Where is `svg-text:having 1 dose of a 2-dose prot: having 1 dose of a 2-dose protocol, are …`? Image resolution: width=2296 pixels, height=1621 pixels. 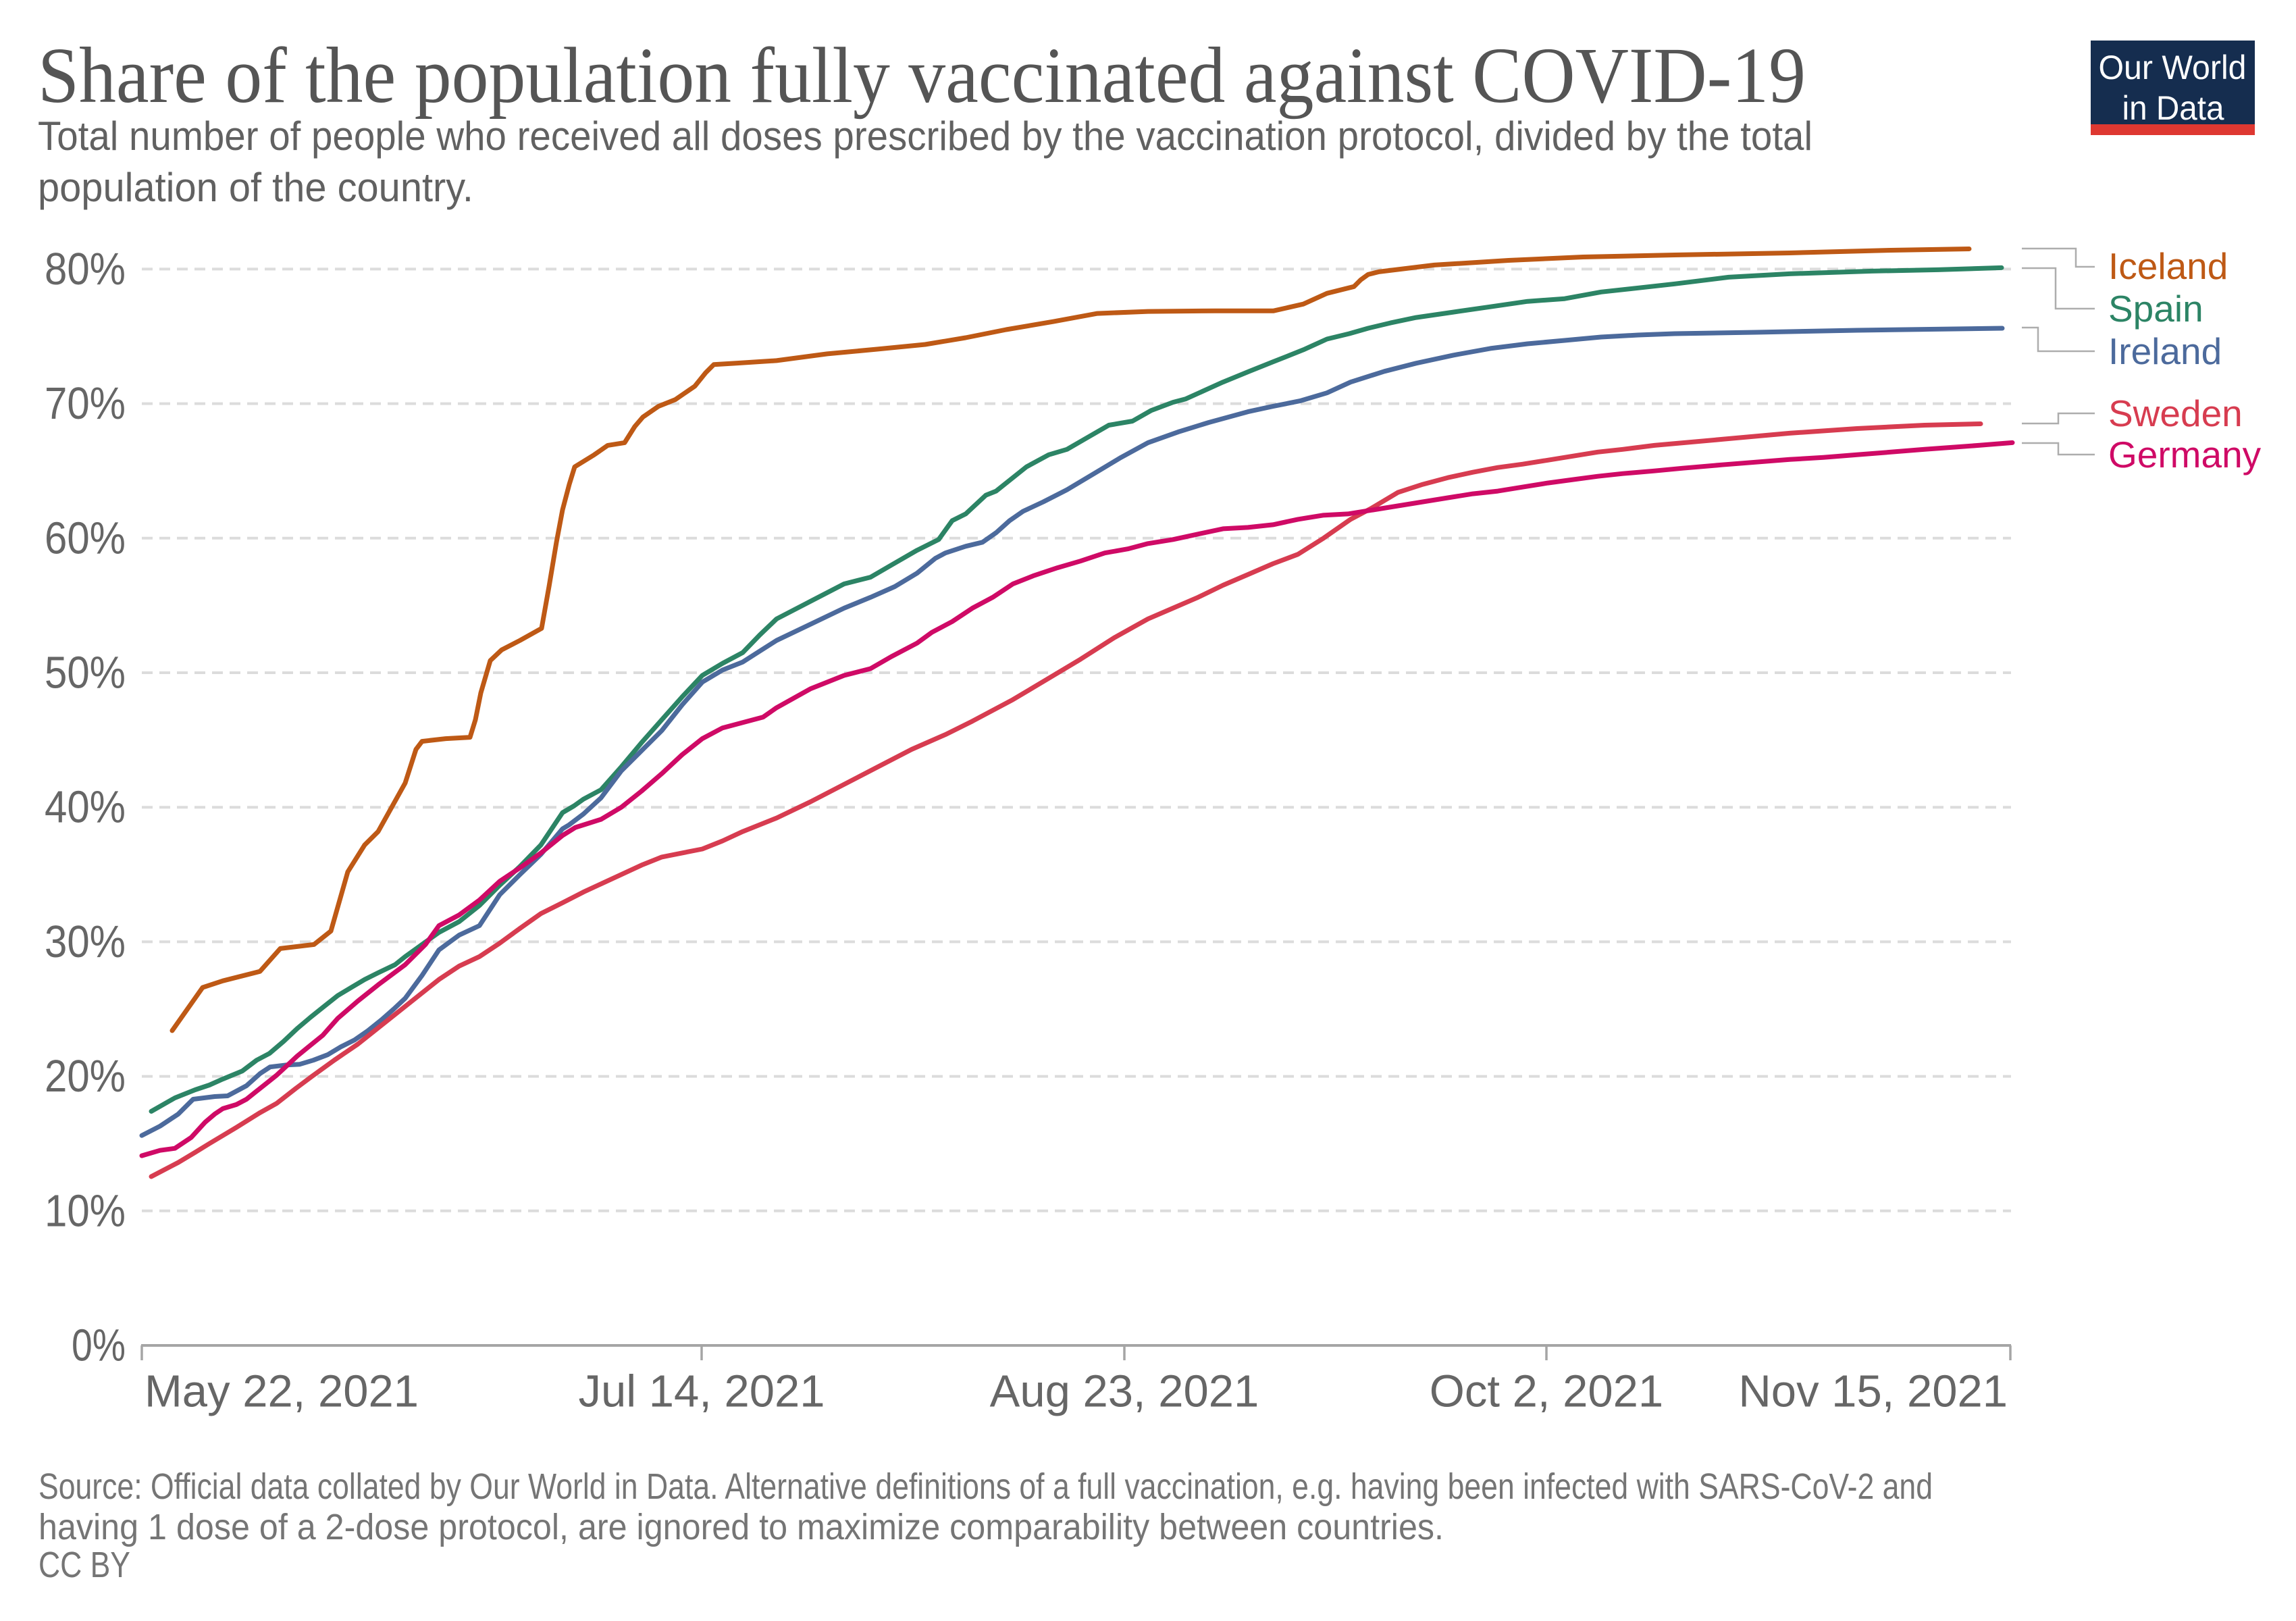
svg-text:having 1 dose of a 2-dose prot: having 1 dose of a 2-dose protocol, are … is located at coordinates (741, 1527).